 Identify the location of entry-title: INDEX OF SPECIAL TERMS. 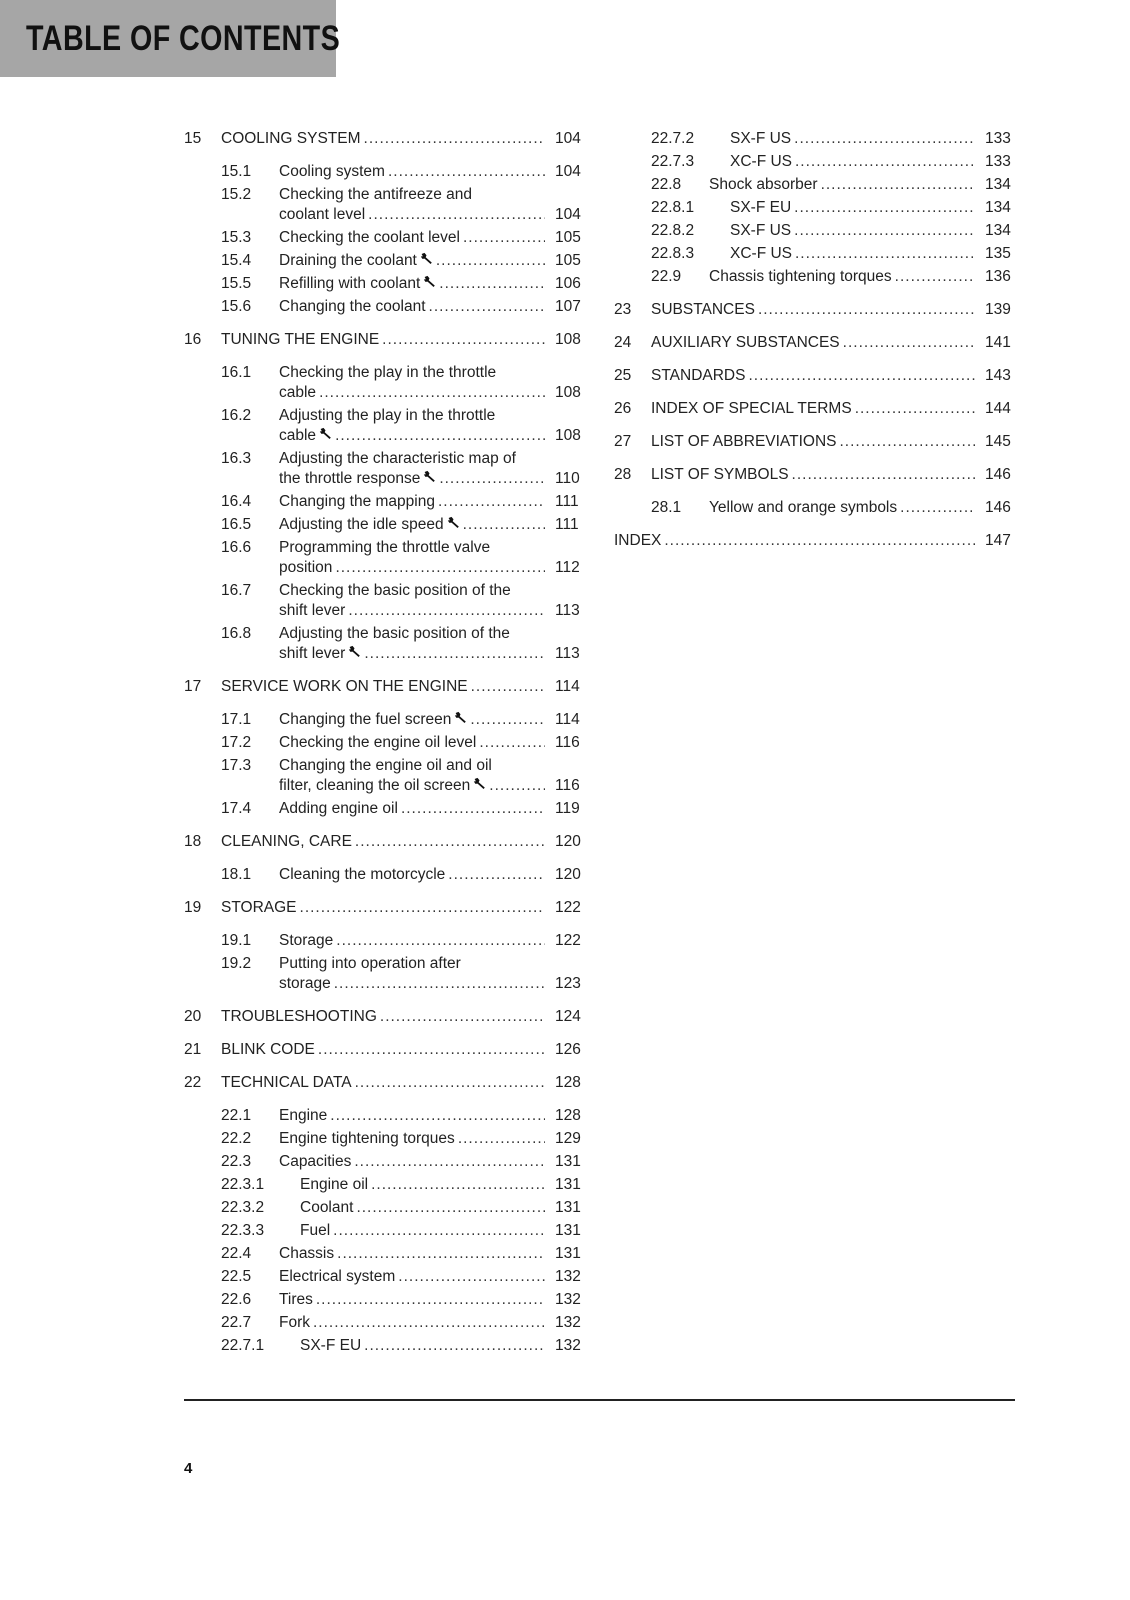
(751, 408).